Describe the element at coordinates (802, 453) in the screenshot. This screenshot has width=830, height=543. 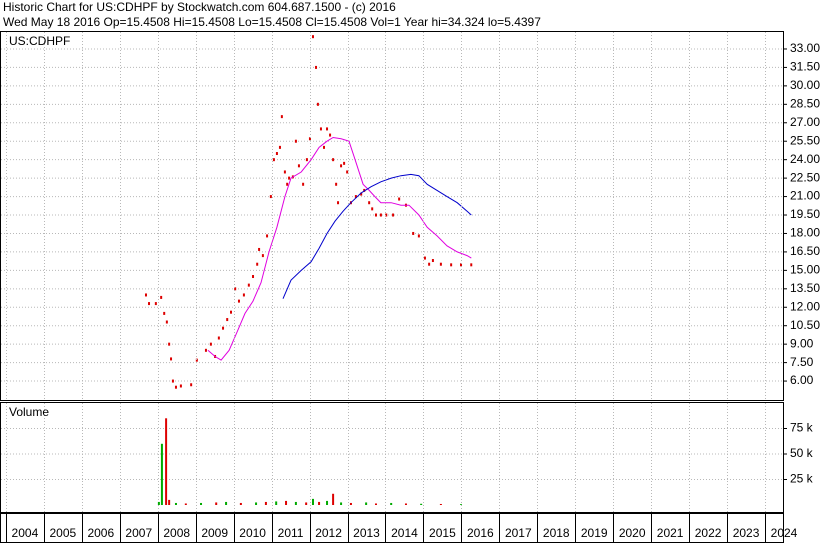
I see `y-tick-label: 50 k` at that location.